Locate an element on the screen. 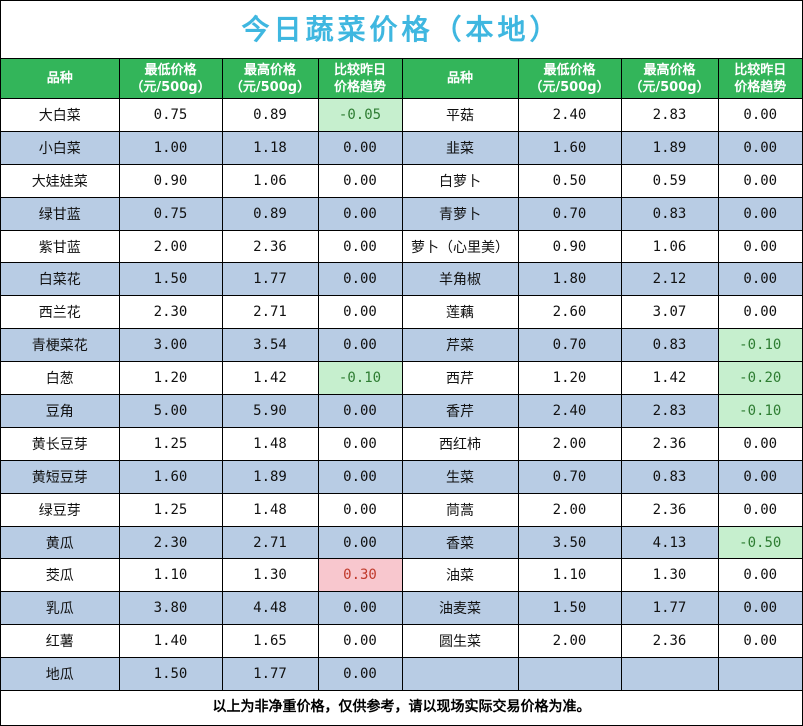  right-low-cell: 2.00 is located at coordinates (569, 509).